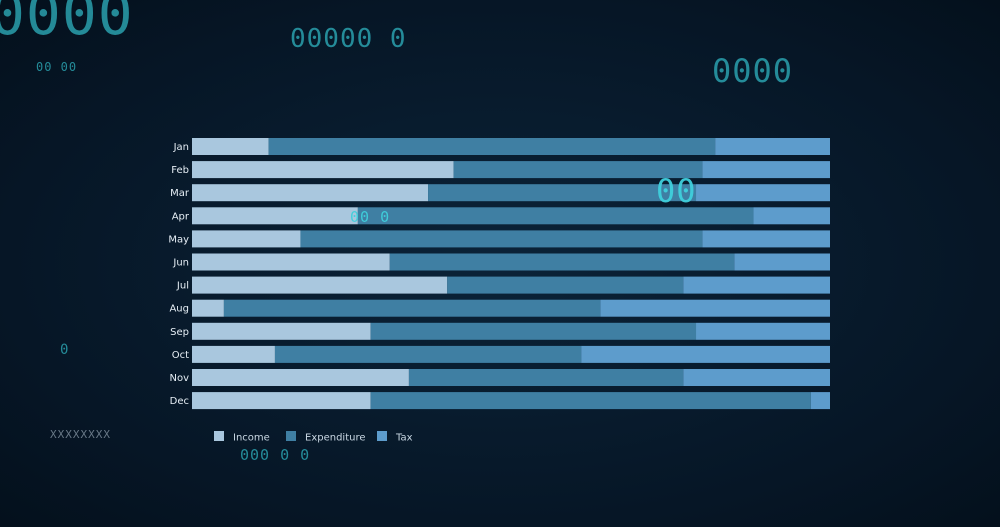 The image size is (1000, 527). Describe the element at coordinates (180, 355) in the screenshot. I see `category-label: Oct` at that location.